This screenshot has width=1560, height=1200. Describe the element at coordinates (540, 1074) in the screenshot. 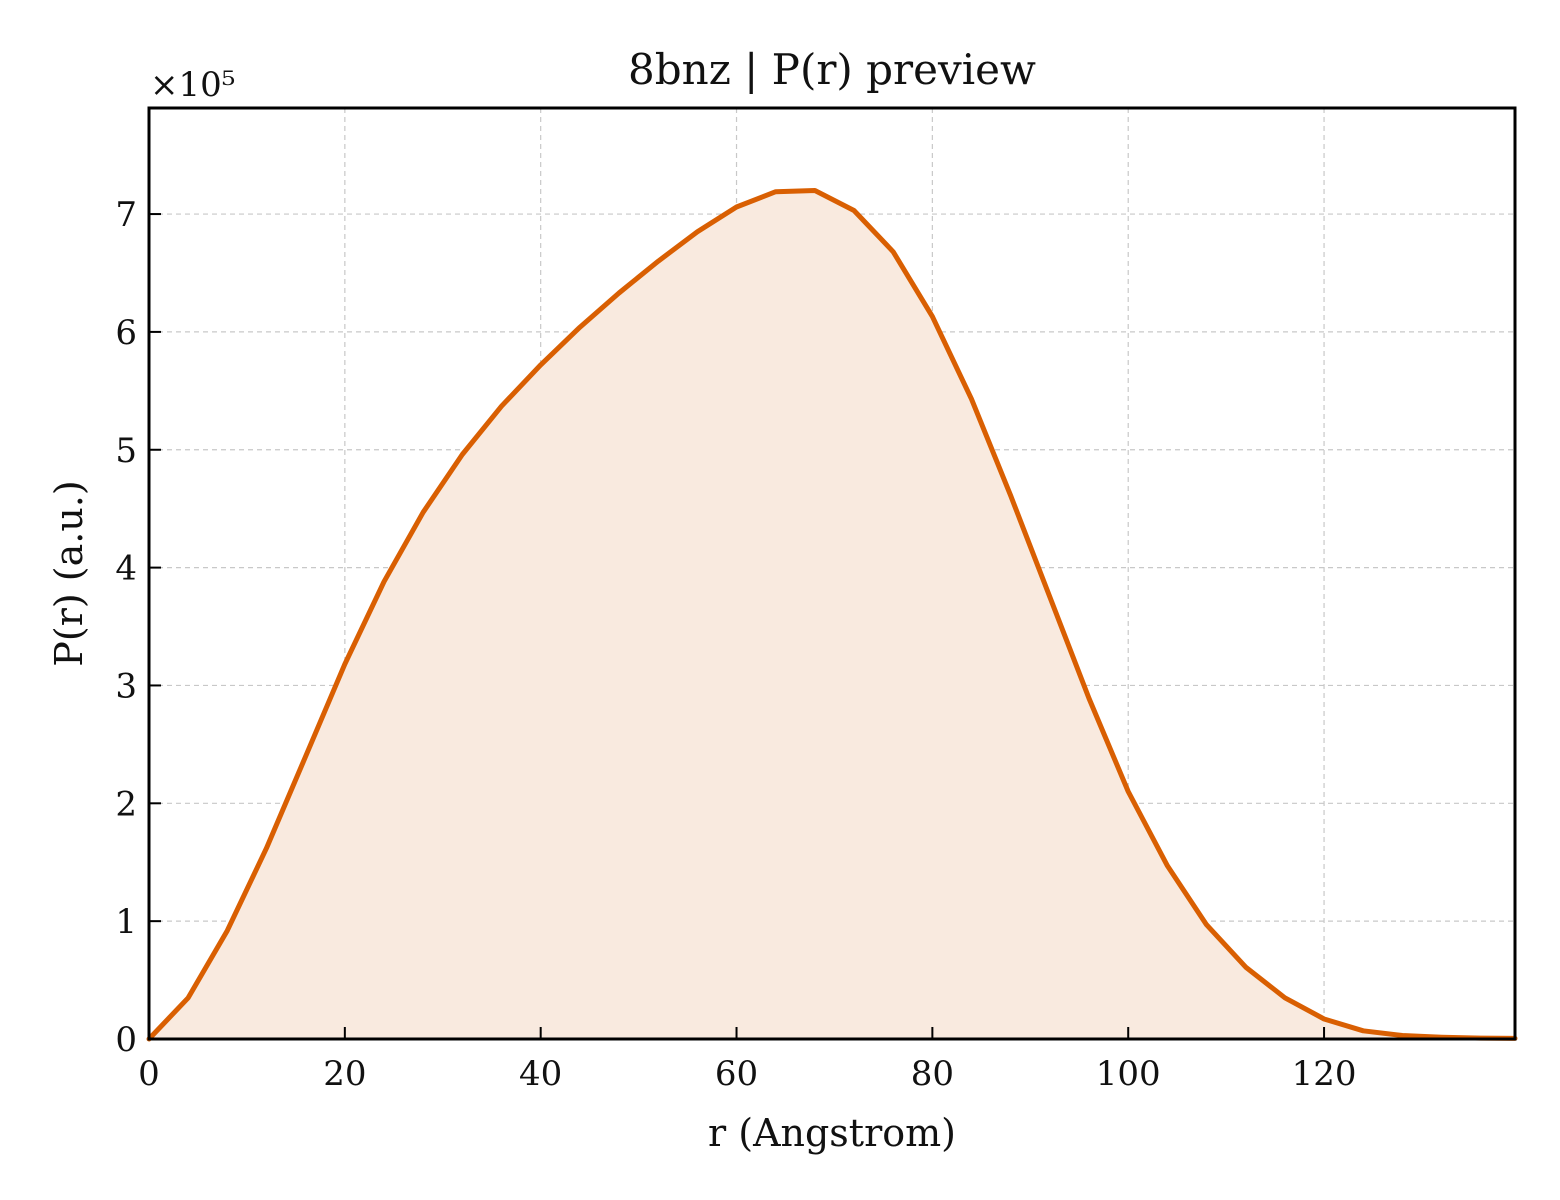

I see `x-tick-label: 40` at that location.